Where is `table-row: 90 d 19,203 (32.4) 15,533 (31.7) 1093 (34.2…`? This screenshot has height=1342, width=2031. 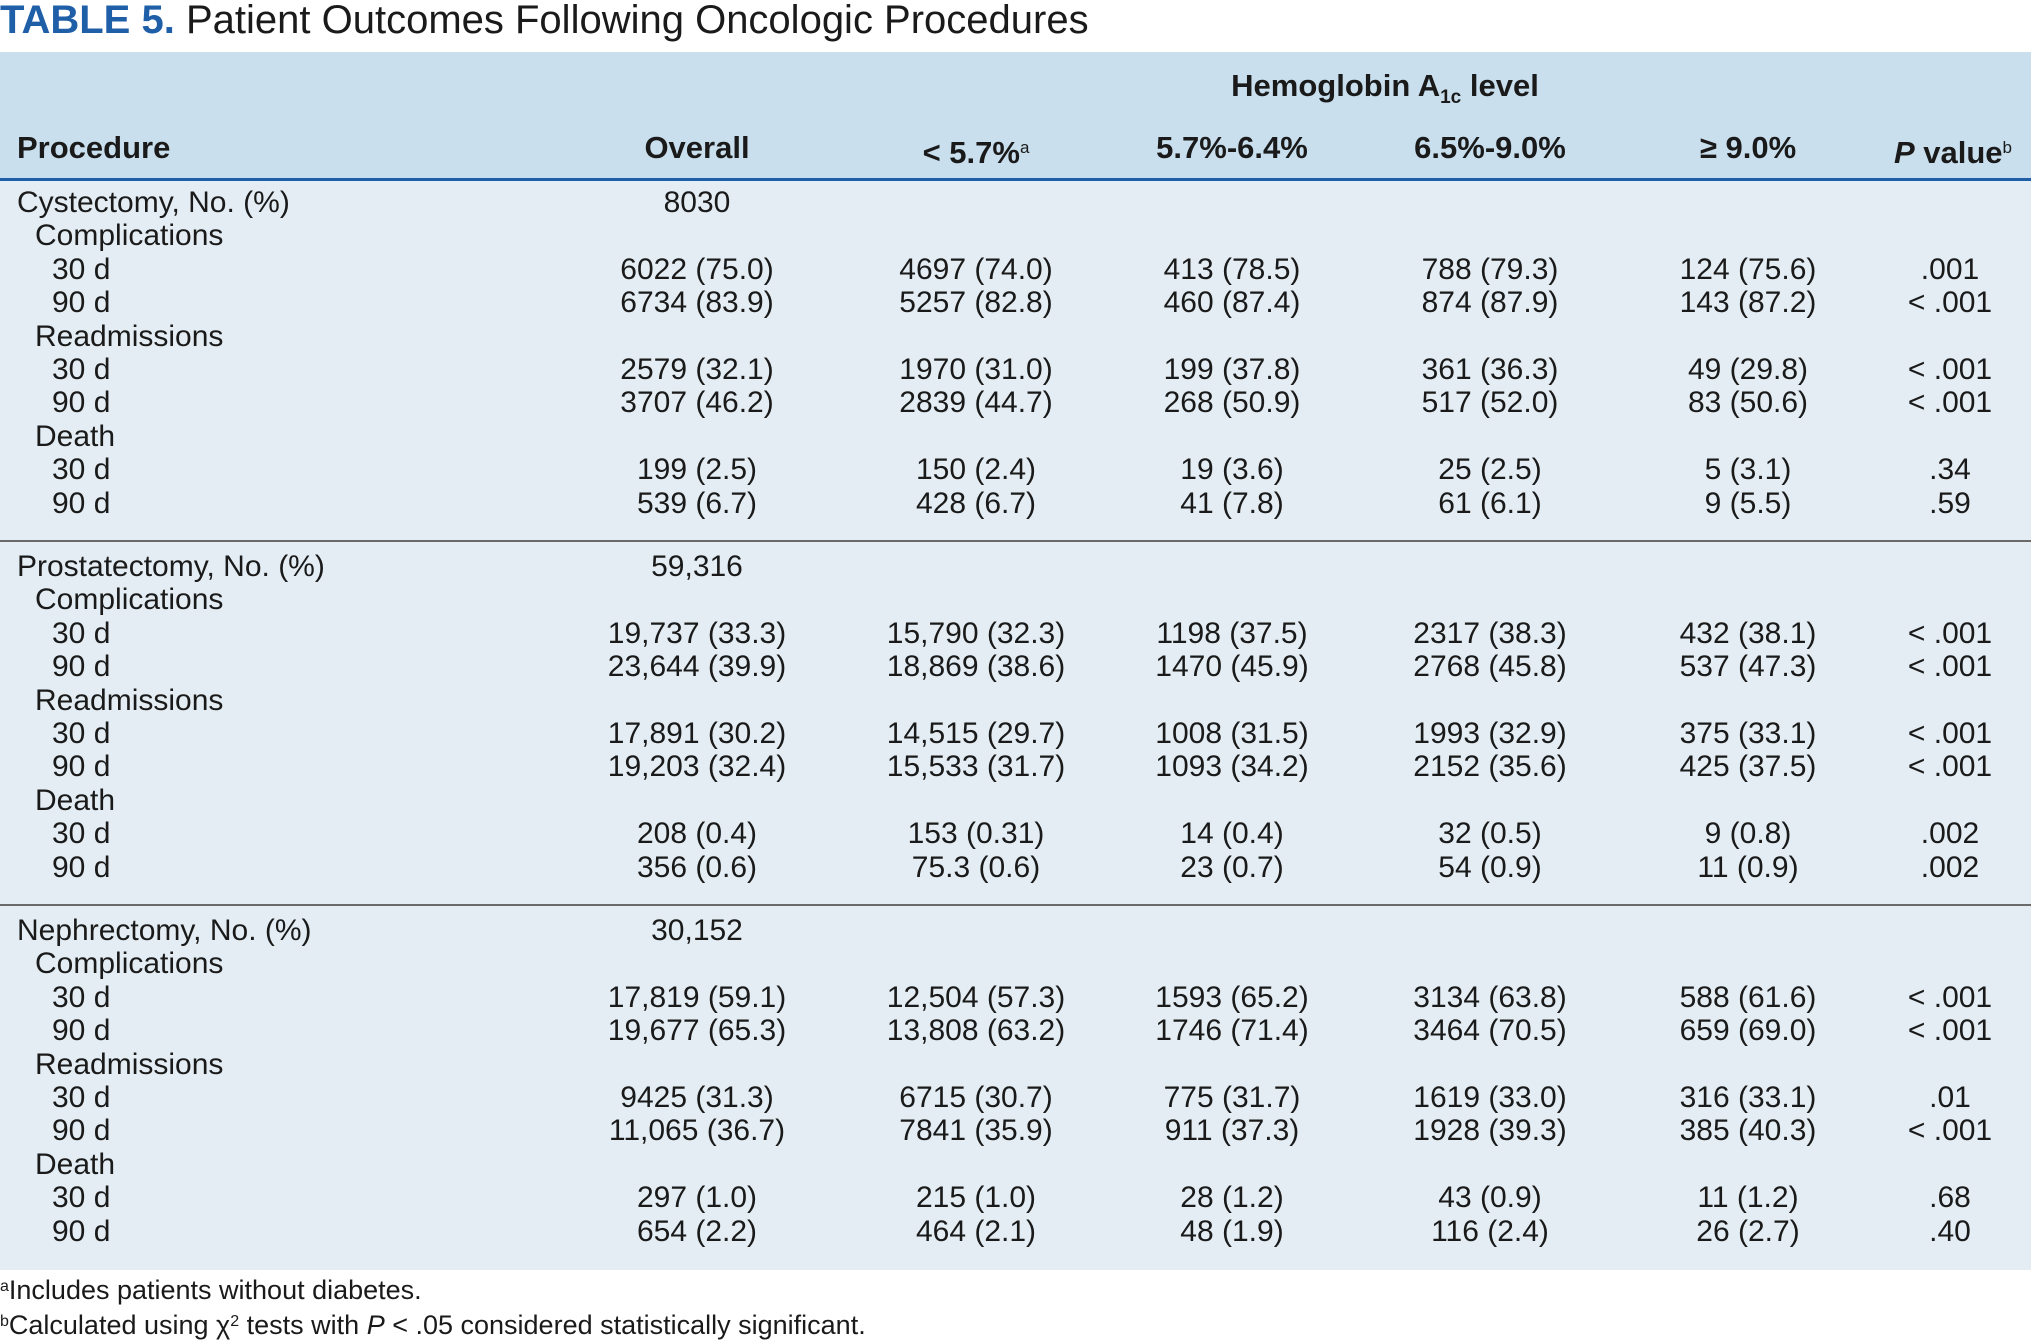
table-row: 90 d 19,203 (32.4) 15,533 (31.7) 1093 (34.2… is located at coordinates (1015, 766).